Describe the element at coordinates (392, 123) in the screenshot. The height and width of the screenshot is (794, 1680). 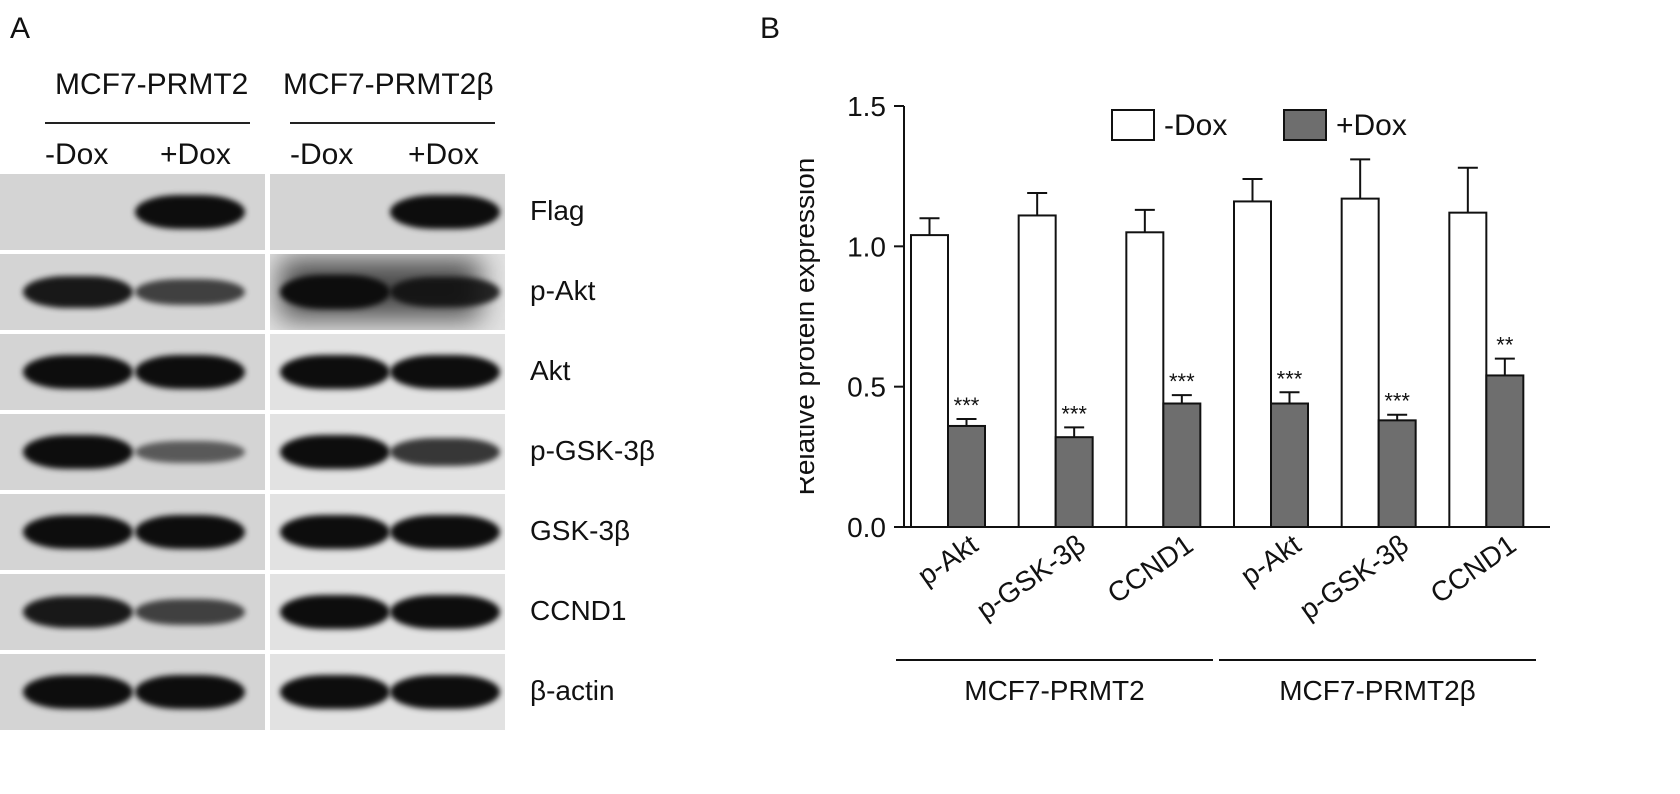
I see `group-rule-prmt2b` at that location.